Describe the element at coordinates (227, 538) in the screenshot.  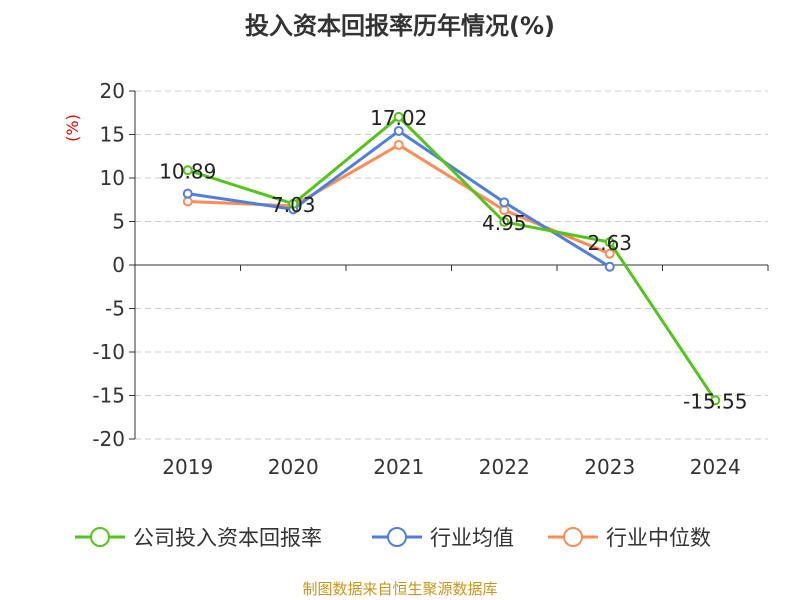
I see `legend-label: 公司投入资本回报率` at that location.